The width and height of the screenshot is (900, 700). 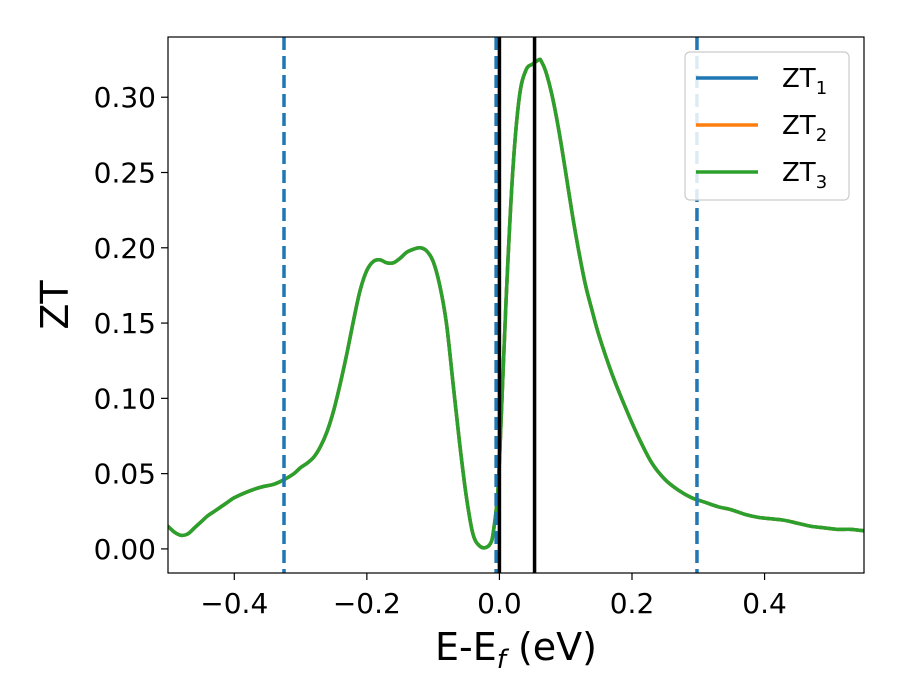 I want to click on legend-label-zt1: ZT1, so click(x=804, y=81).